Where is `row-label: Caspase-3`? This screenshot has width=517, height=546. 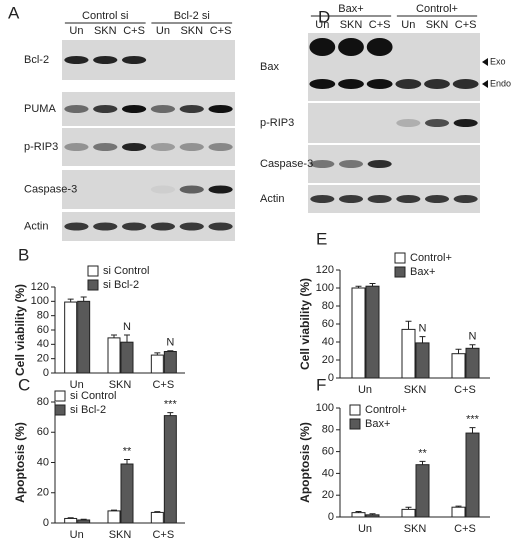
row-label: Caspase-3 is located at coordinates (286, 164).